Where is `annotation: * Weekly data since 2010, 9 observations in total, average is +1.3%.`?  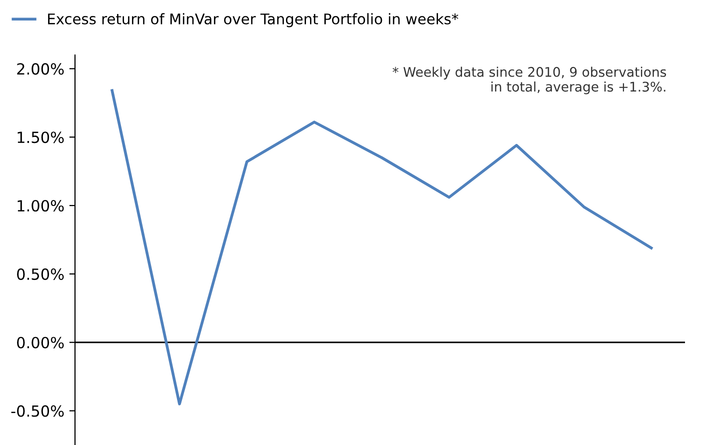 annotation: * Weekly data since 2010, 9 observations in total, average is +1.3%. is located at coordinates (529, 80).